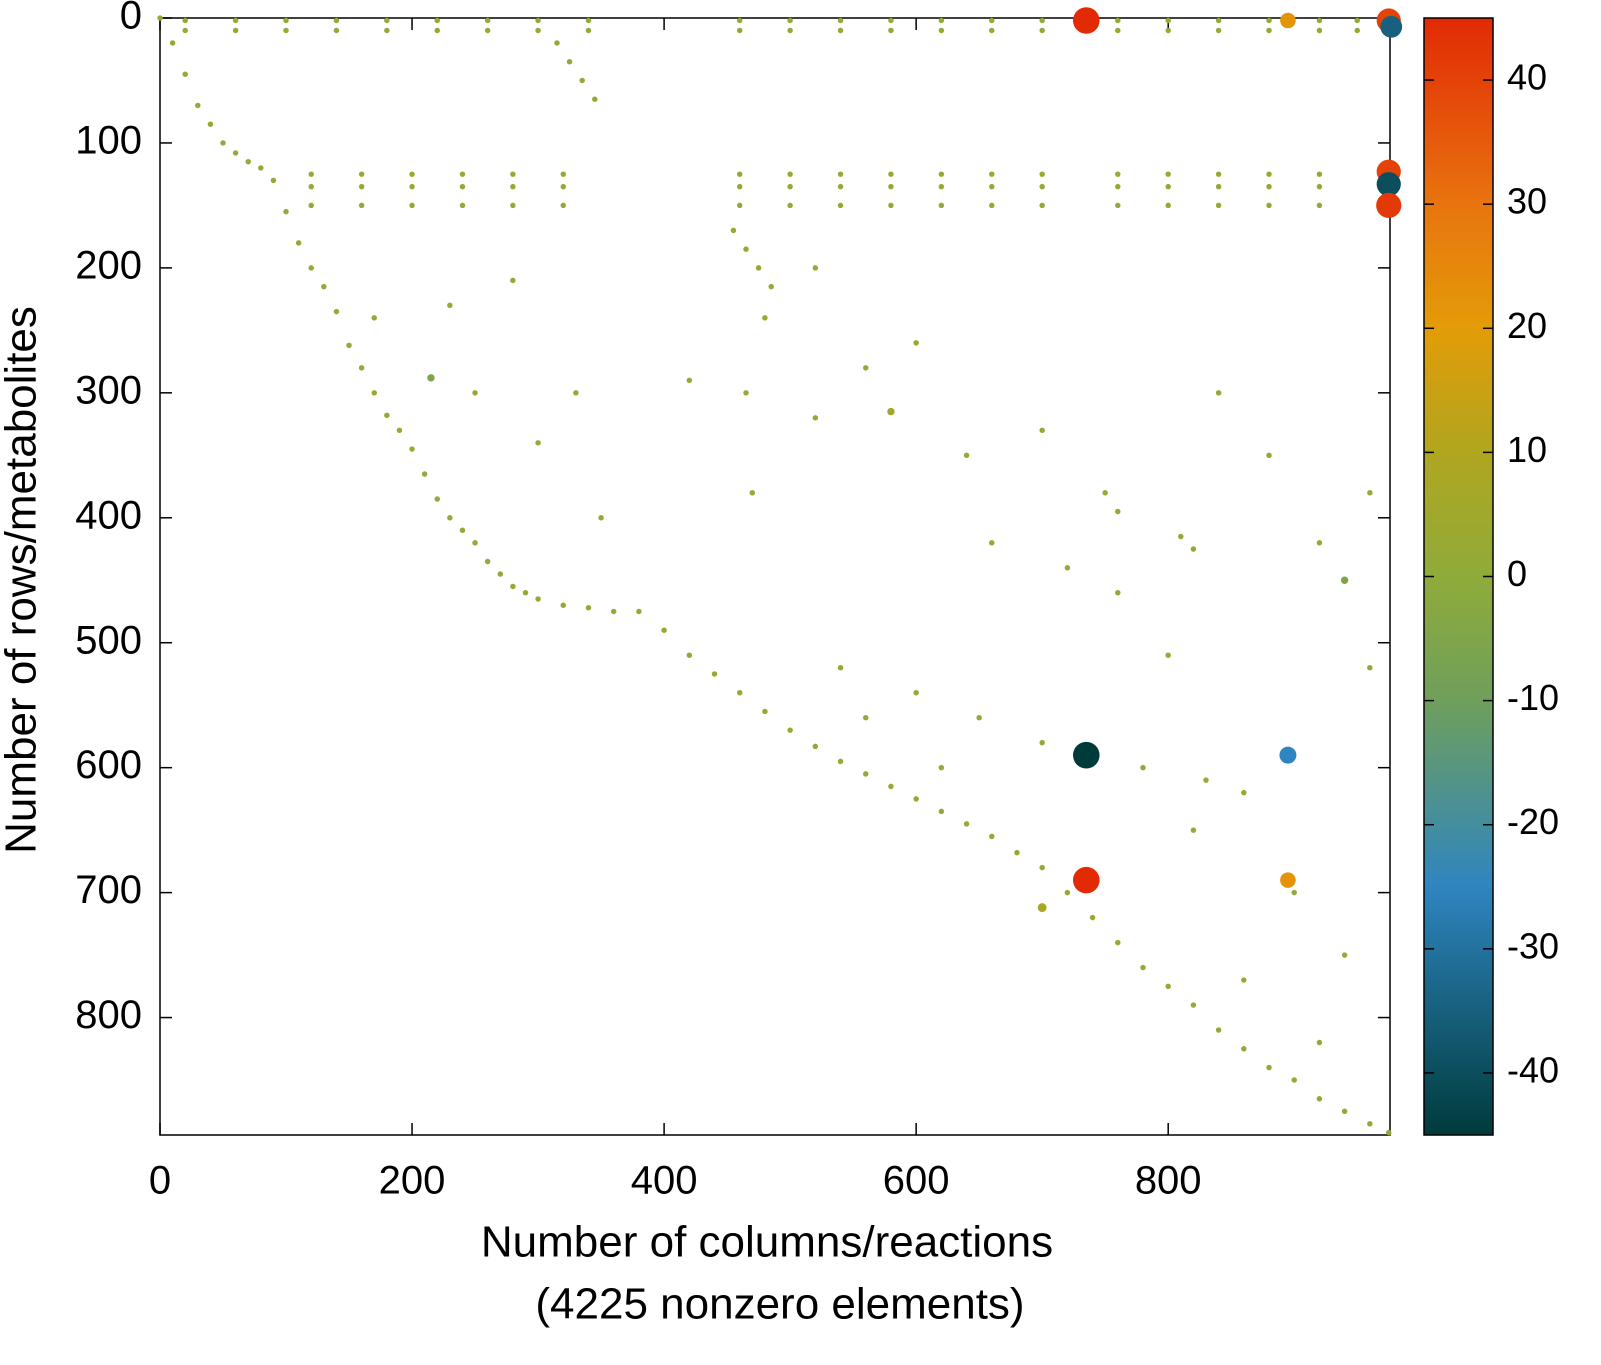 This screenshot has width=1601, height=1365. What do you see at coordinates (1527, 201) in the screenshot?
I see `colorbar-tick-label: 30` at bounding box center [1527, 201].